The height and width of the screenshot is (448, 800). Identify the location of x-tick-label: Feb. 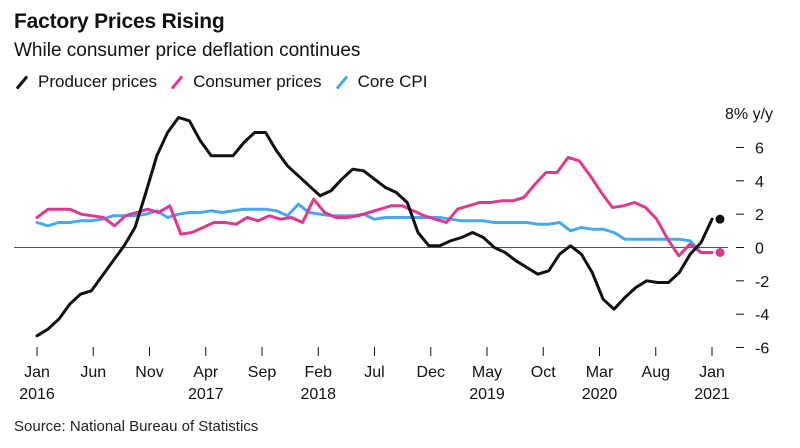
(318, 372).